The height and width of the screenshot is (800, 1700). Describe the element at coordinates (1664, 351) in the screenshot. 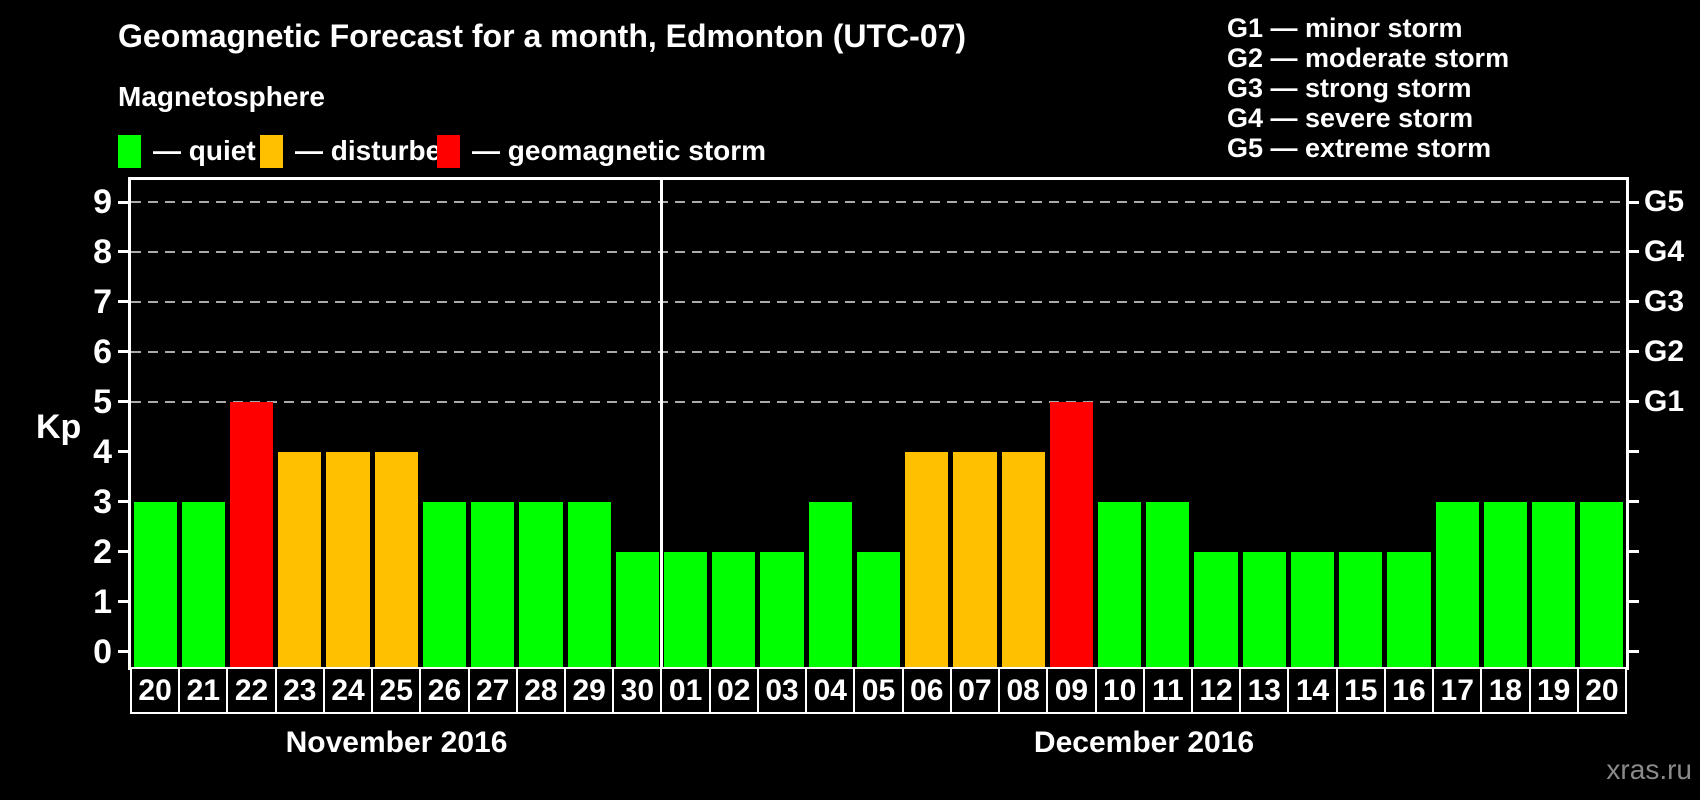

I see `right-axis-label-g2: G2` at that location.